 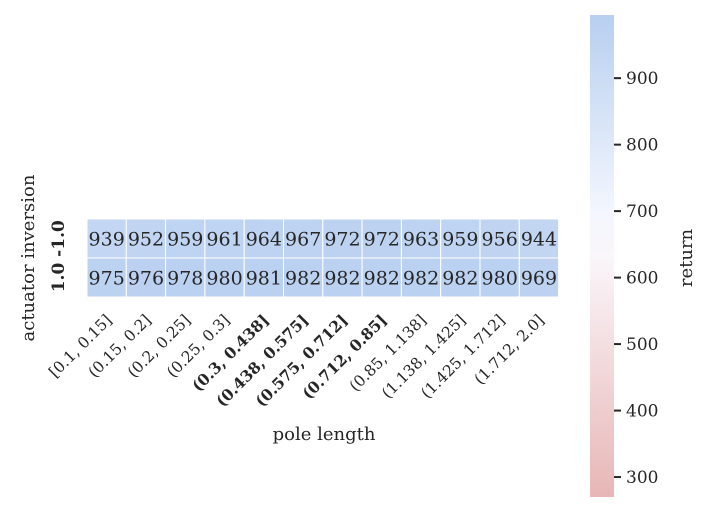 I want to click on colorbar-tick-label: 900, so click(x=642, y=79).